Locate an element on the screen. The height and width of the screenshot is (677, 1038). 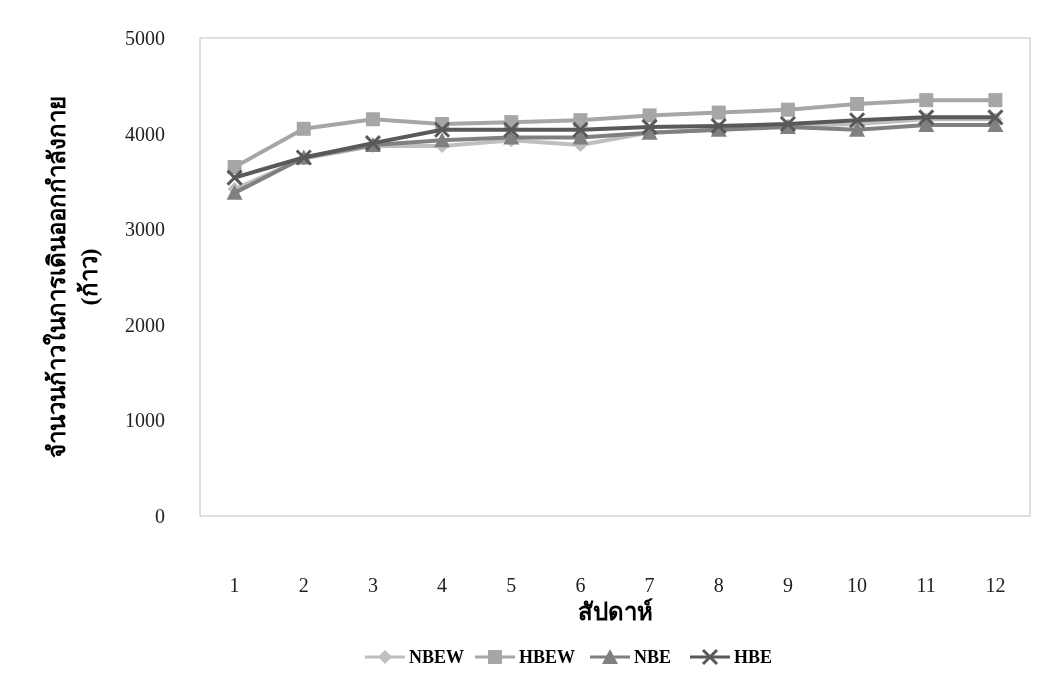
x-tick-label: 6 is located at coordinates (580, 585).